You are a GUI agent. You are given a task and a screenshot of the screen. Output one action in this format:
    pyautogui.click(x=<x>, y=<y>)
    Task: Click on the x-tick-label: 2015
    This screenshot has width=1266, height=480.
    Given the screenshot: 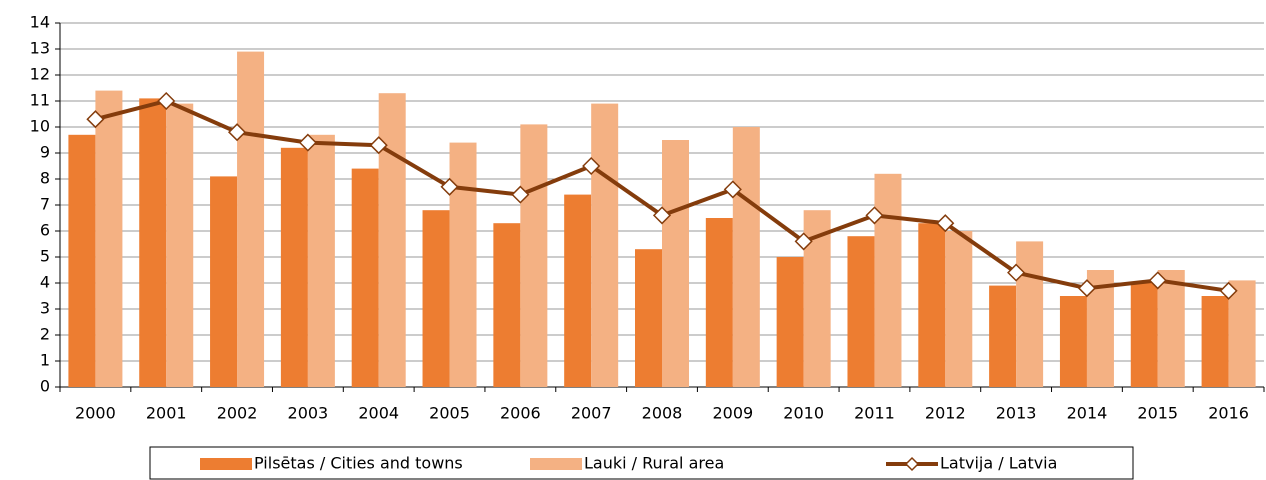 What is the action you would take?
    pyautogui.click(x=1157, y=413)
    